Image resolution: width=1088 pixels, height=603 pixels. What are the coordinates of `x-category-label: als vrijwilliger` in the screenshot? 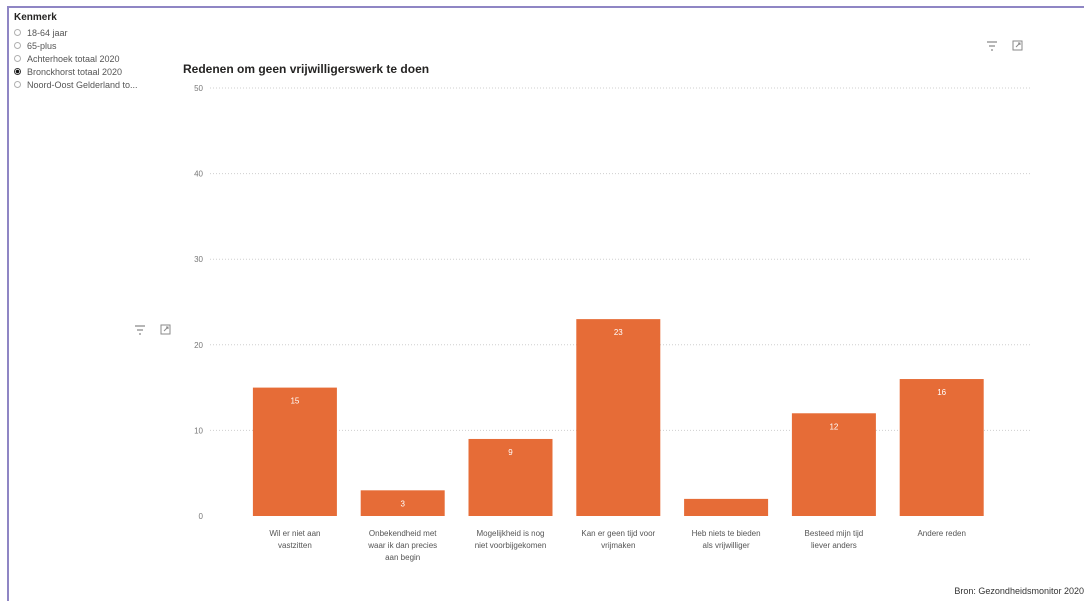 It's located at (726, 545).